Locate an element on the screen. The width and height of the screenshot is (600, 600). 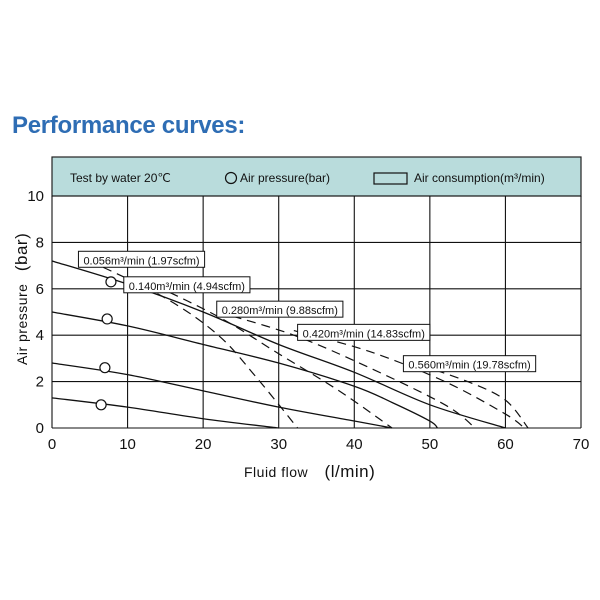
x-tick-label: 40 is located at coordinates (354, 444).